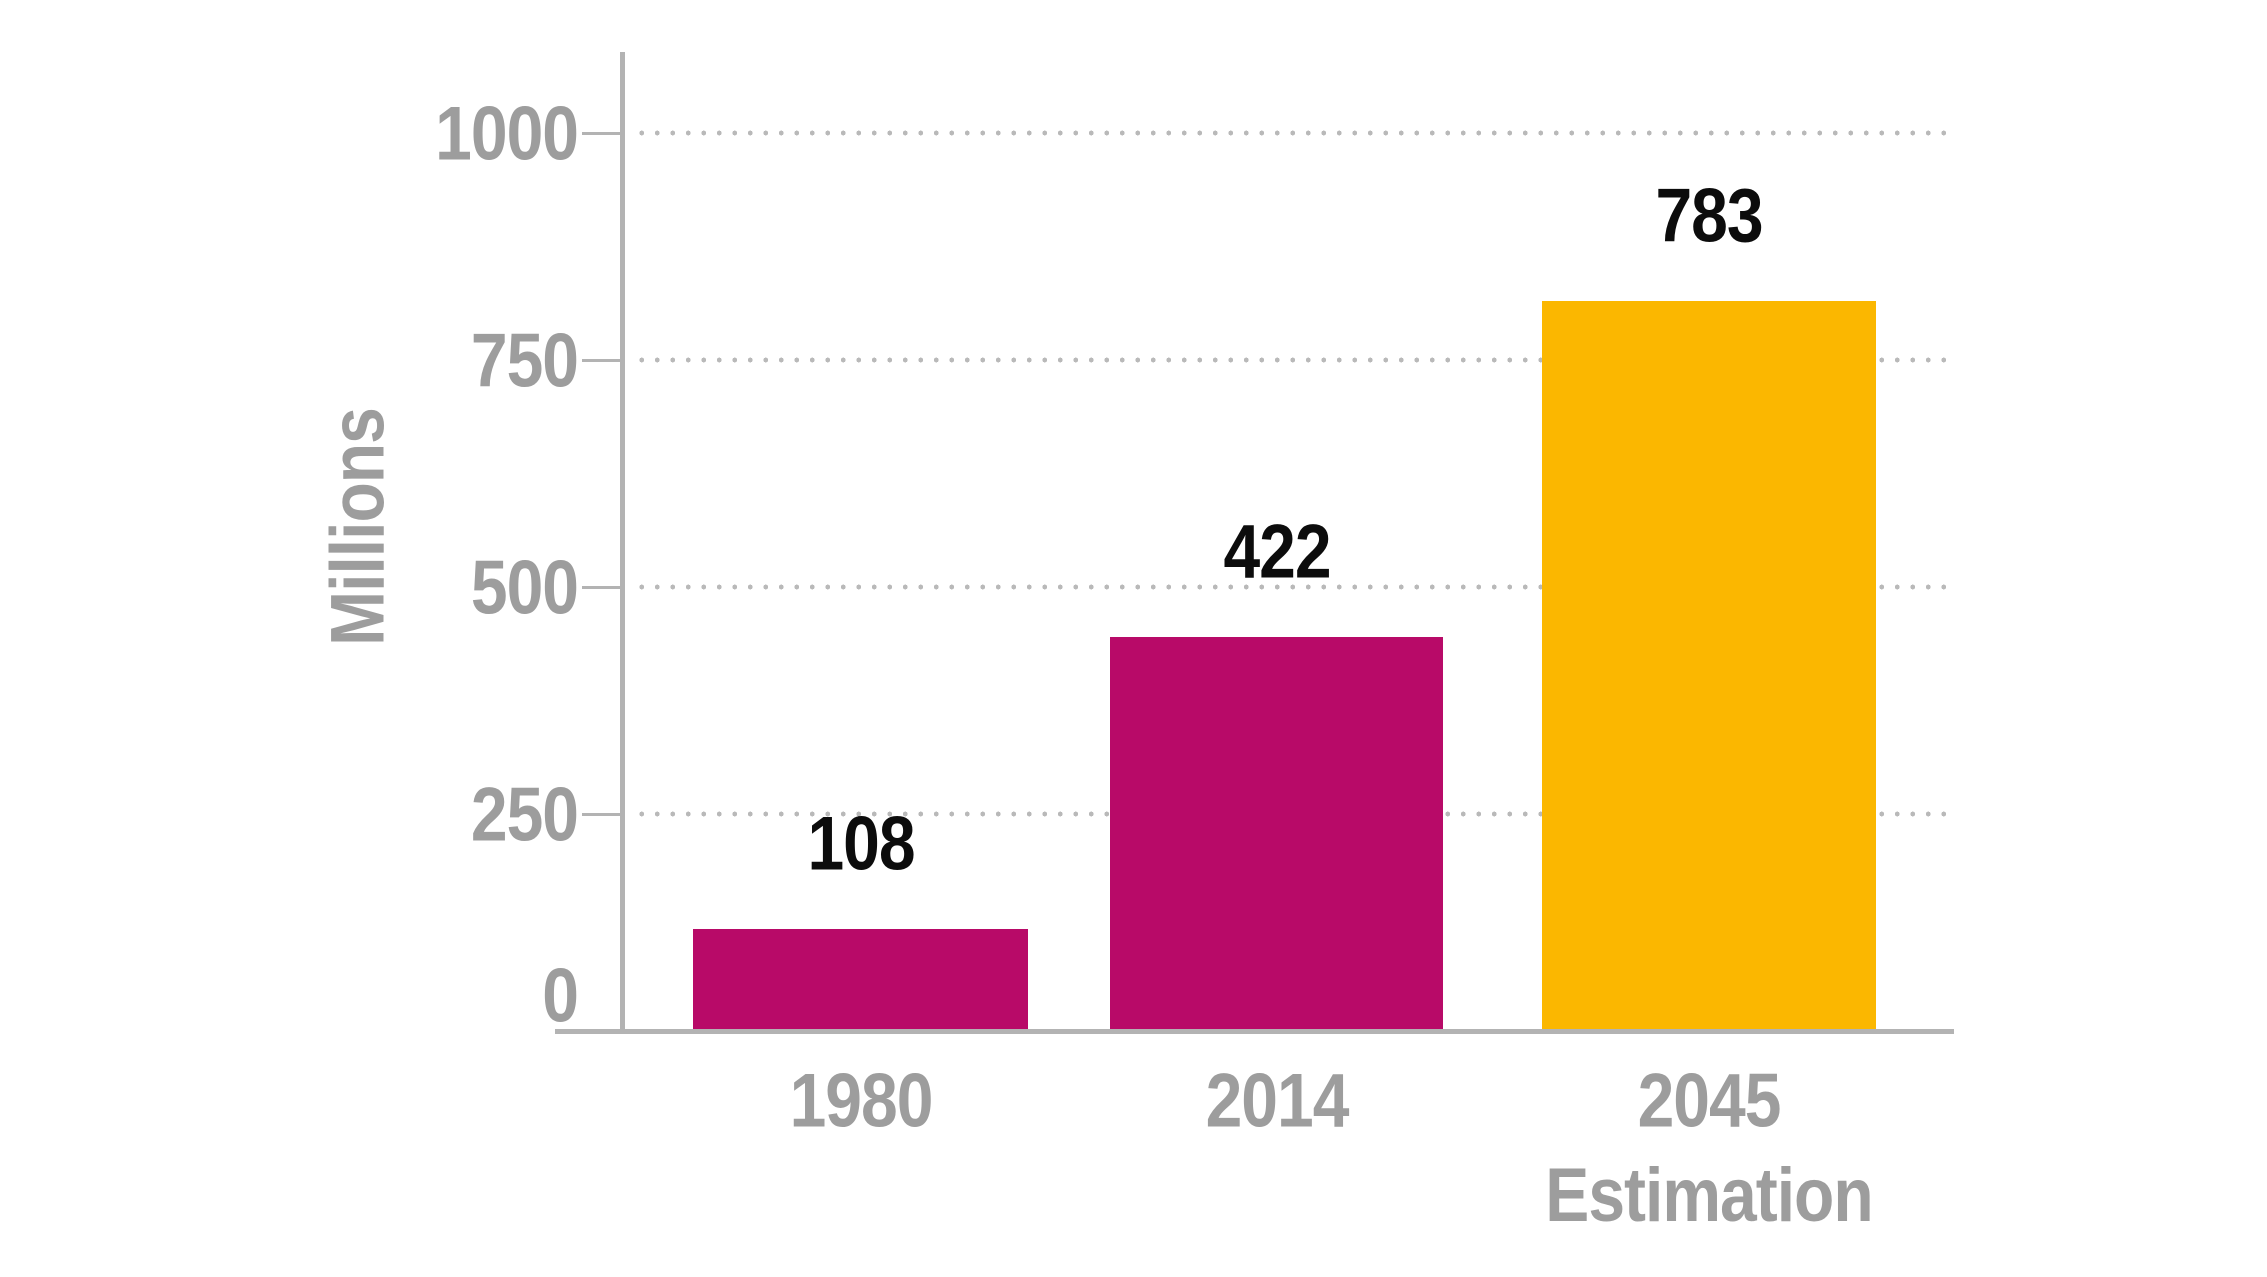 The image size is (2267, 1277). What do you see at coordinates (507, 133) in the screenshot?
I see `y-tick-text: 1000` at bounding box center [507, 133].